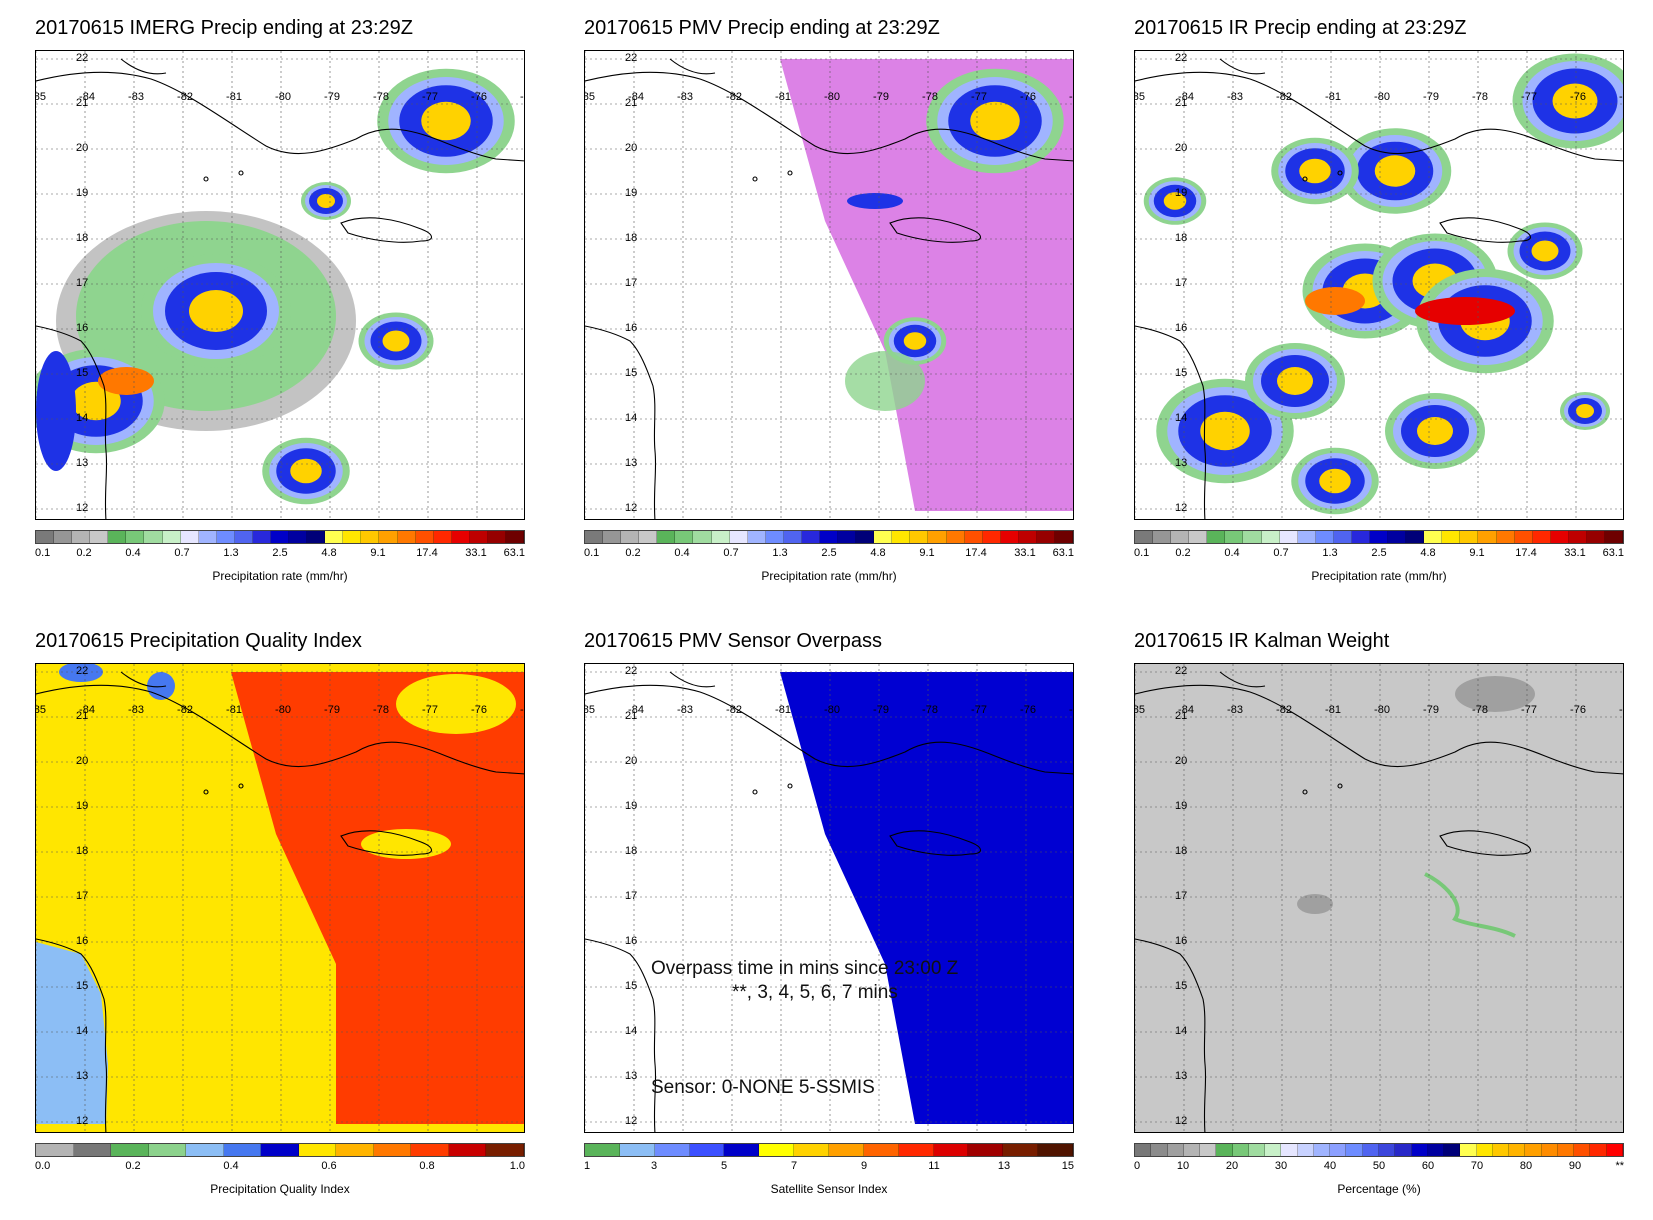 The width and height of the screenshot is (1653, 1220). Describe the element at coordinates (1181, 1031) in the screenshot. I see `latitude-label: 14` at that location.